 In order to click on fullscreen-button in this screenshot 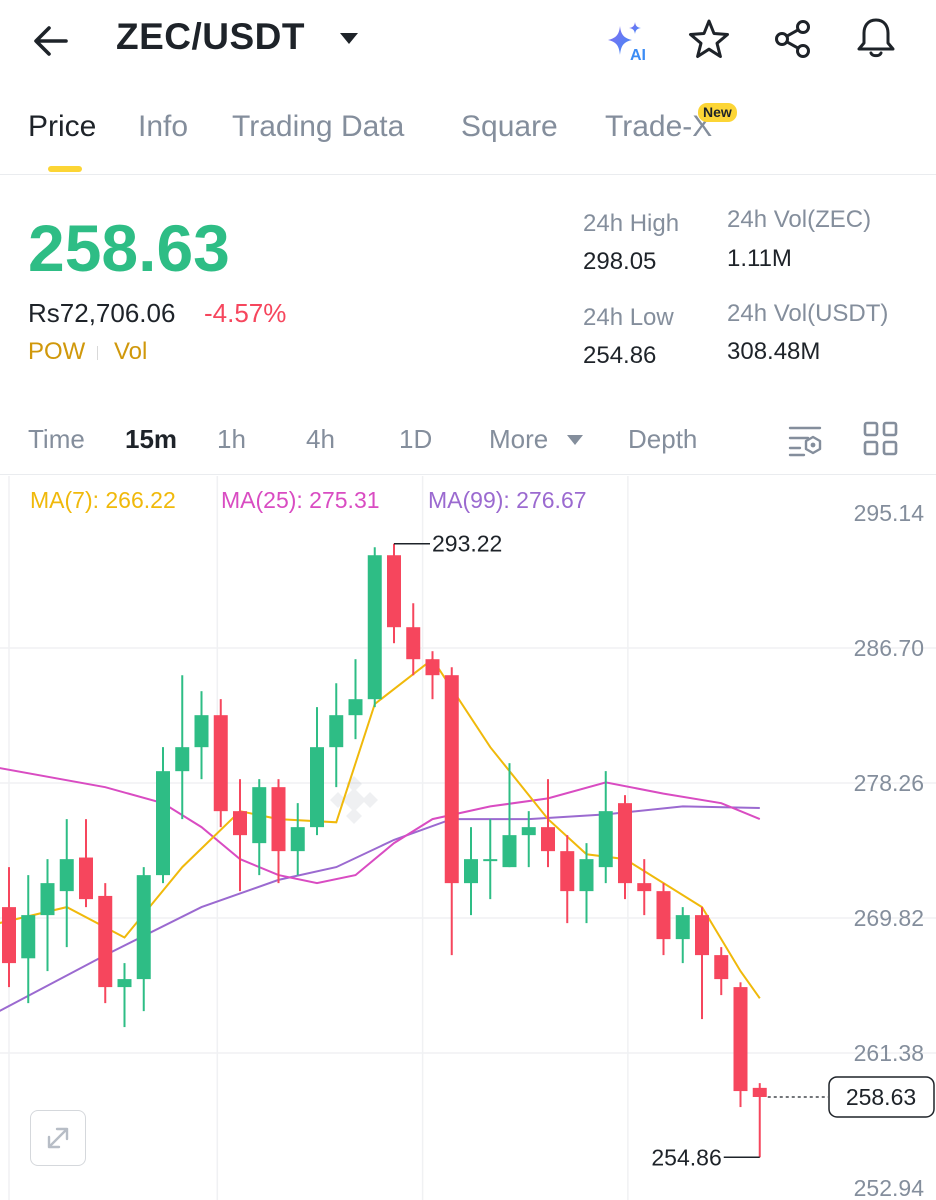, I will do `click(58, 1138)`.